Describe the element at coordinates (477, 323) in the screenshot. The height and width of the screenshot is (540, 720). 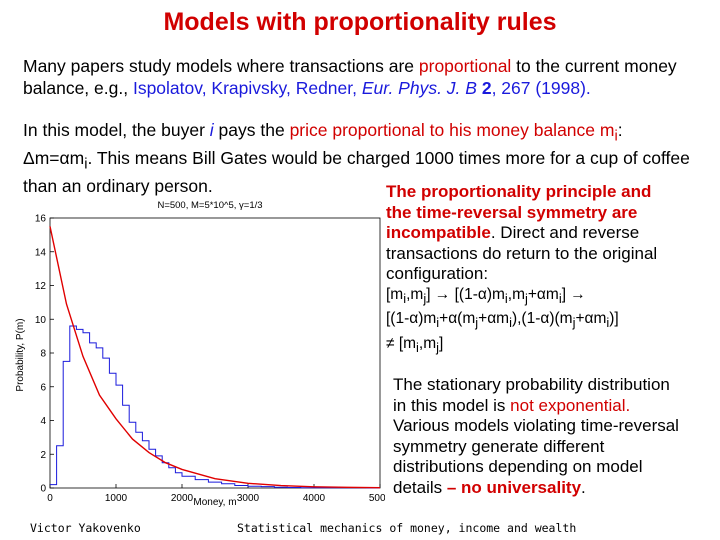
I see `f2-sub-j: j` at that location.